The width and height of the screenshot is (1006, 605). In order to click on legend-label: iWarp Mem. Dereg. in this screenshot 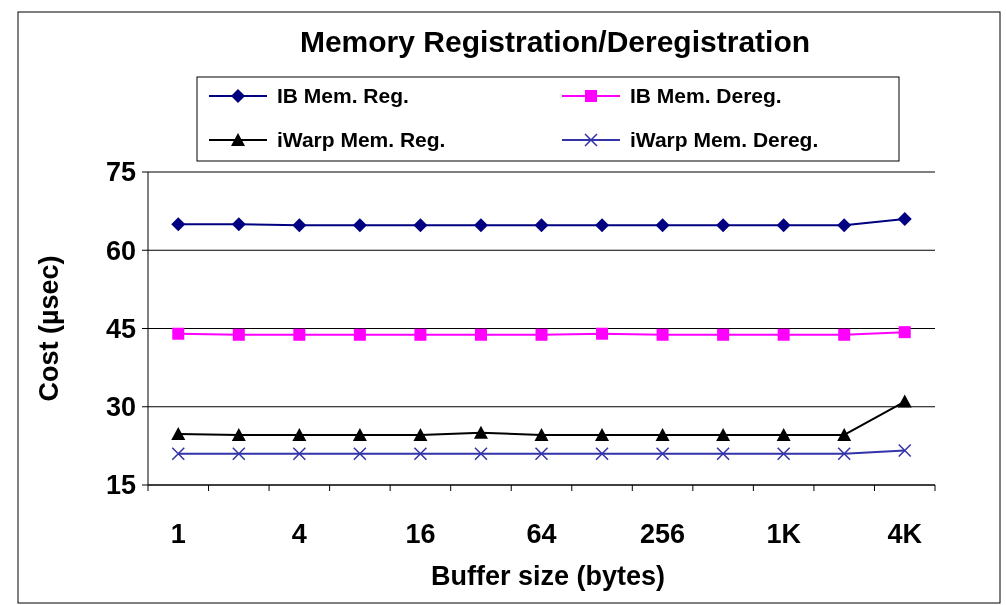, I will do `click(724, 140)`.